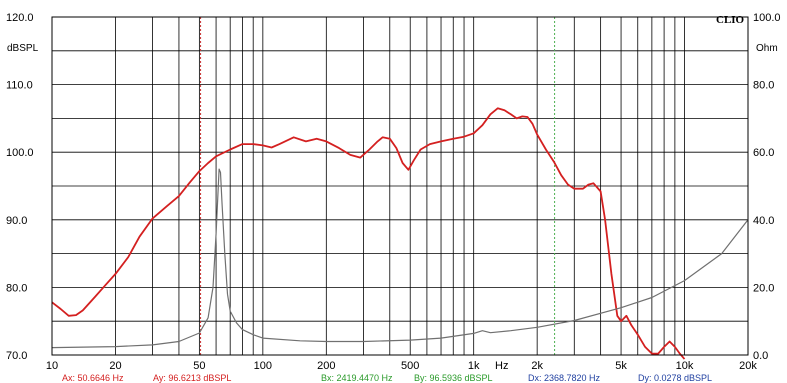 The height and width of the screenshot is (383, 787). Describe the element at coordinates (675, 378) in the screenshot. I see `delta-y-readout: Dy: 0.0278 dBSPL` at that location.